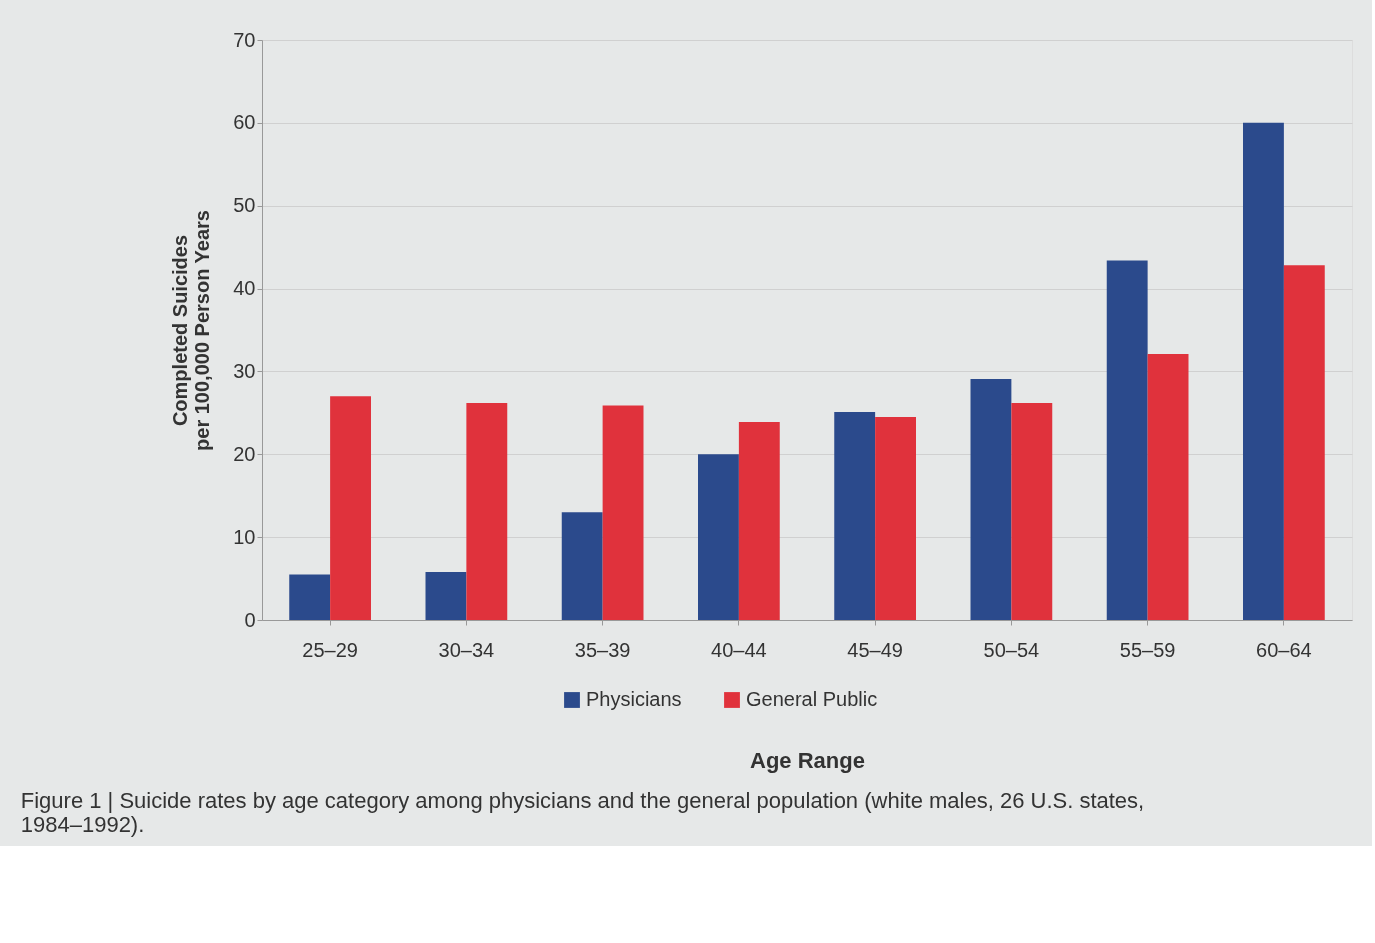 The width and height of the screenshot is (1375, 943). I want to click on y-tick-label: 30, so click(244, 370).